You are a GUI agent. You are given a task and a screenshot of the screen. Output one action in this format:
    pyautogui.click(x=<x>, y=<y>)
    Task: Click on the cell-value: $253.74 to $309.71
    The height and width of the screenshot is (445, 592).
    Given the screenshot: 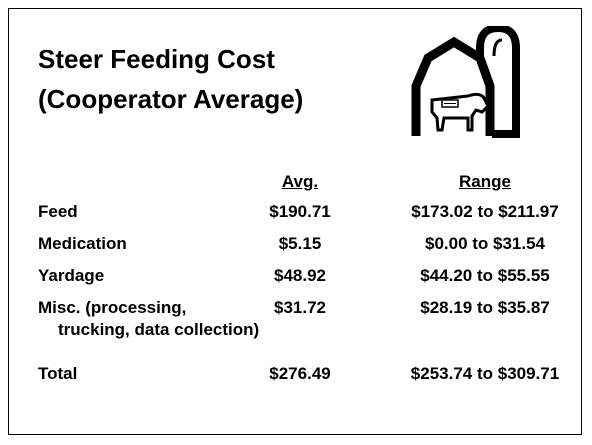 What is the action you would take?
    pyautogui.click(x=485, y=373)
    